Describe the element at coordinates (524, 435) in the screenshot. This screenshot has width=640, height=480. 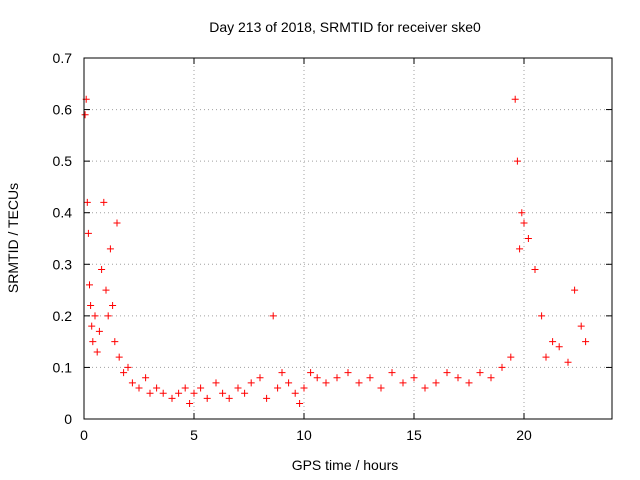
I see `x-tick-label: 20` at that location.